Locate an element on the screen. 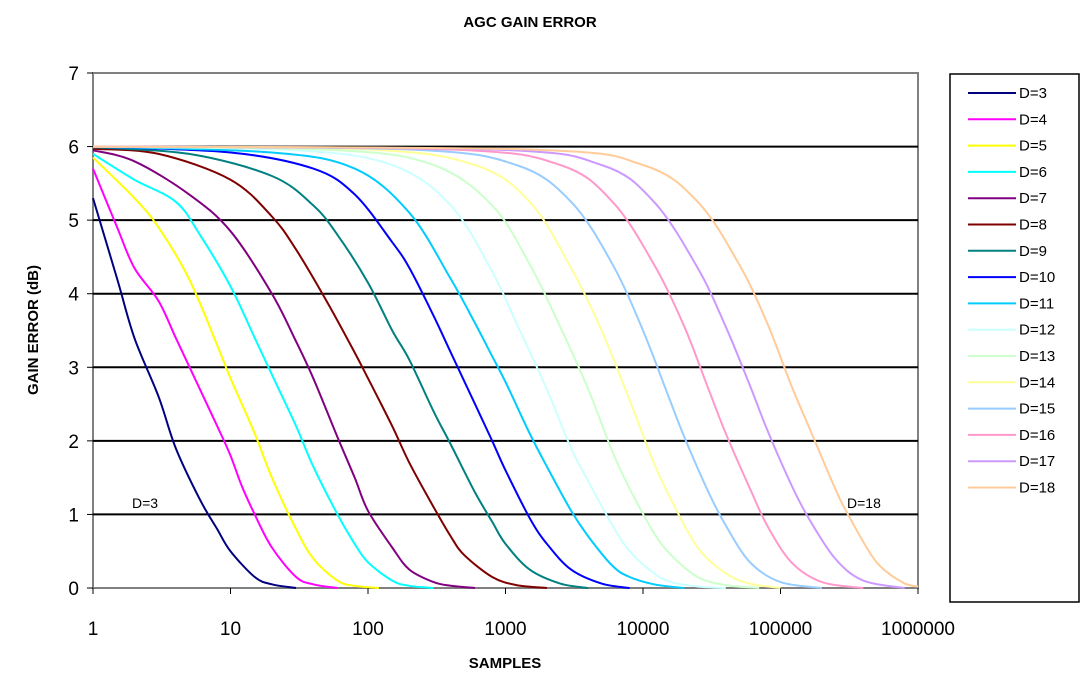 Image resolution: width=1081 pixels, height=679 pixels. legend-label: D=18 is located at coordinates (1037, 488).